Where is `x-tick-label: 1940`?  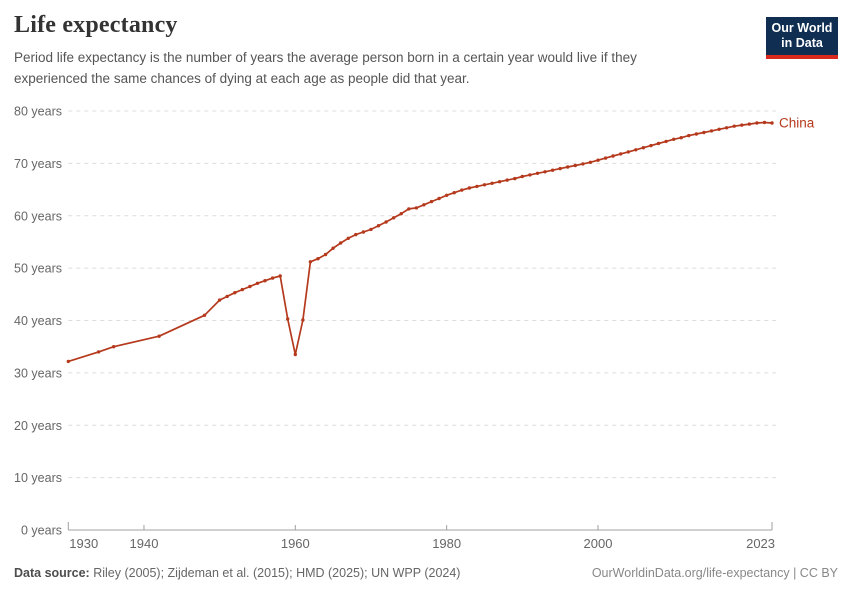
x-tick-label: 1940 is located at coordinates (144, 543).